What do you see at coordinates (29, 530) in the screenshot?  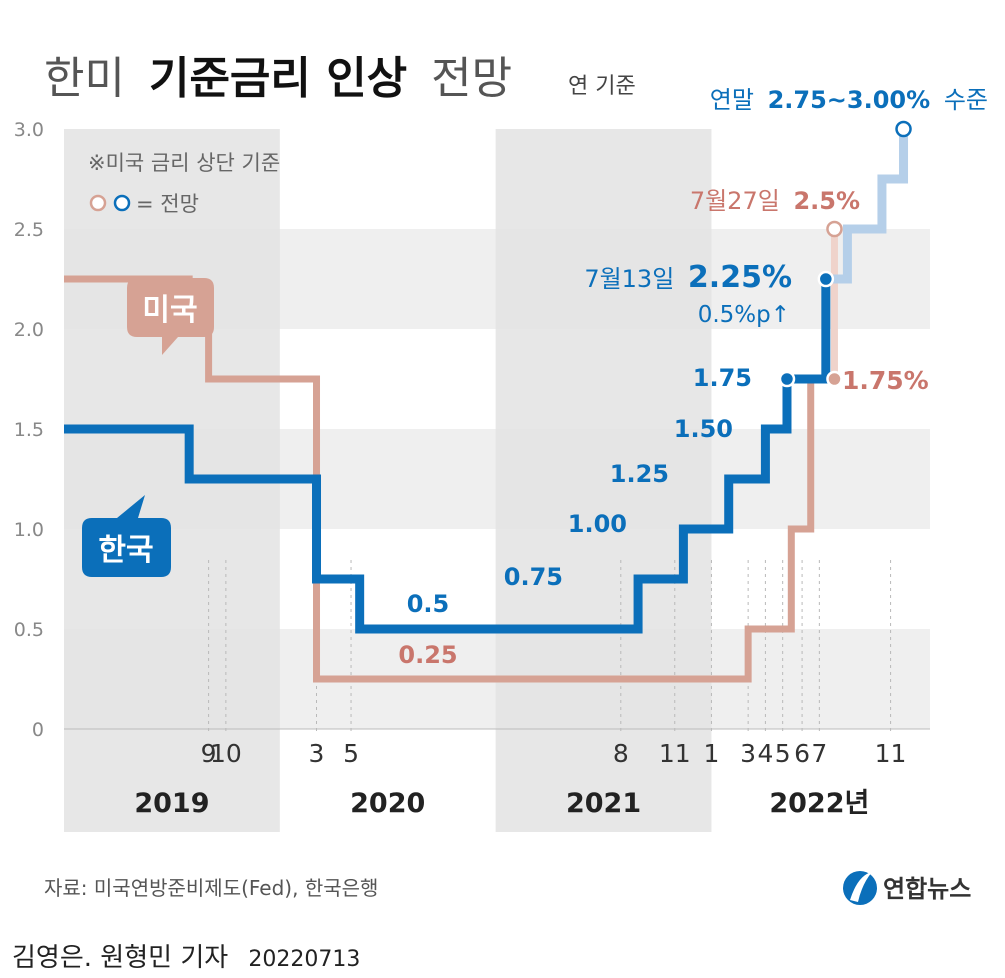 I see `y-tick-label: 1.0` at bounding box center [29, 530].